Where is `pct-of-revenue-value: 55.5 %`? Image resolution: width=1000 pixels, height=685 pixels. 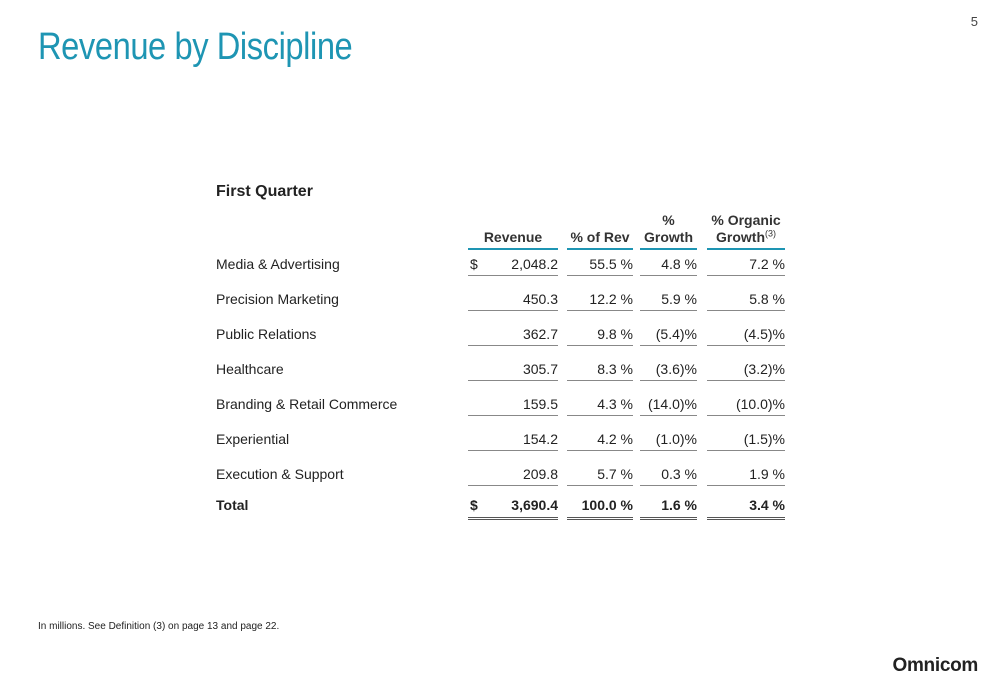 pct-of-revenue-value: 55.5 % is located at coordinates (600, 266).